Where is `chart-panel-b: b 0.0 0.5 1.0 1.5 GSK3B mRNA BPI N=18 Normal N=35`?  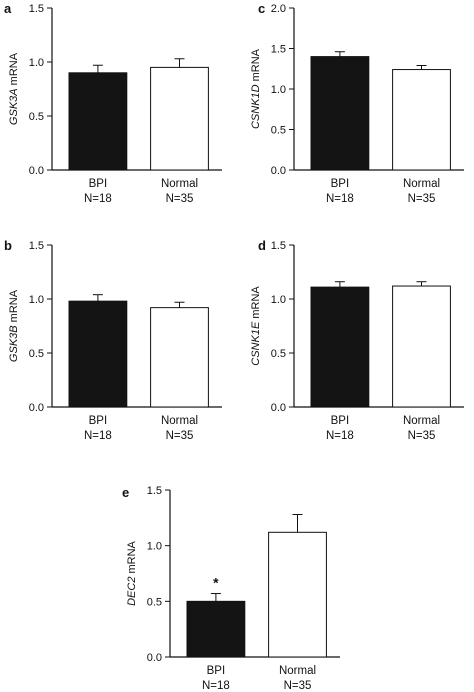 chart-panel-b: b 0.0 0.5 1.0 1.5 GSK3B mRNA BPI N=18 Normal N=35 is located at coordinates (113, 340).